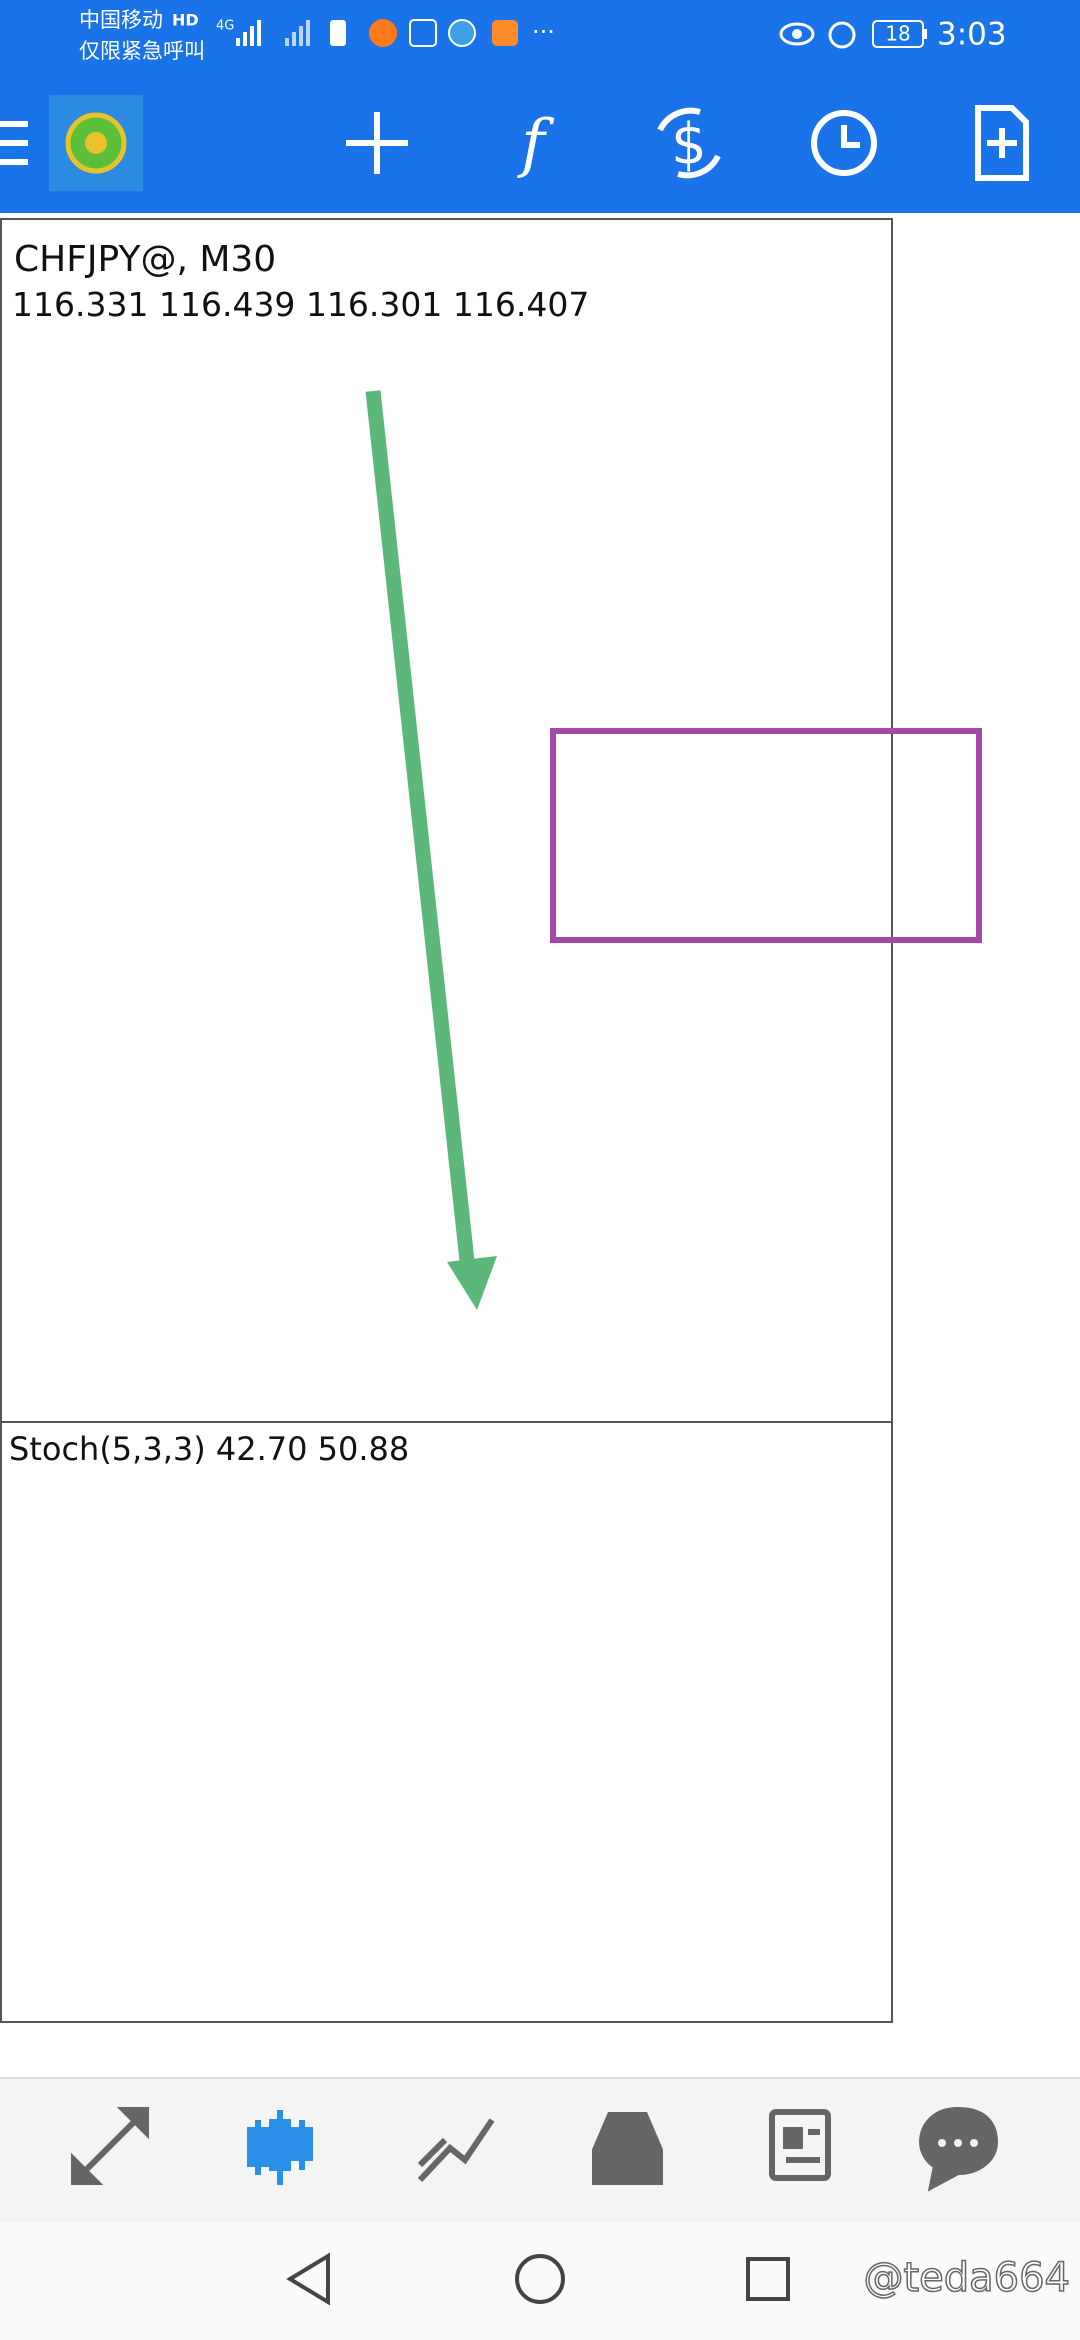  I want to click on template-button, so click(1002, 143).